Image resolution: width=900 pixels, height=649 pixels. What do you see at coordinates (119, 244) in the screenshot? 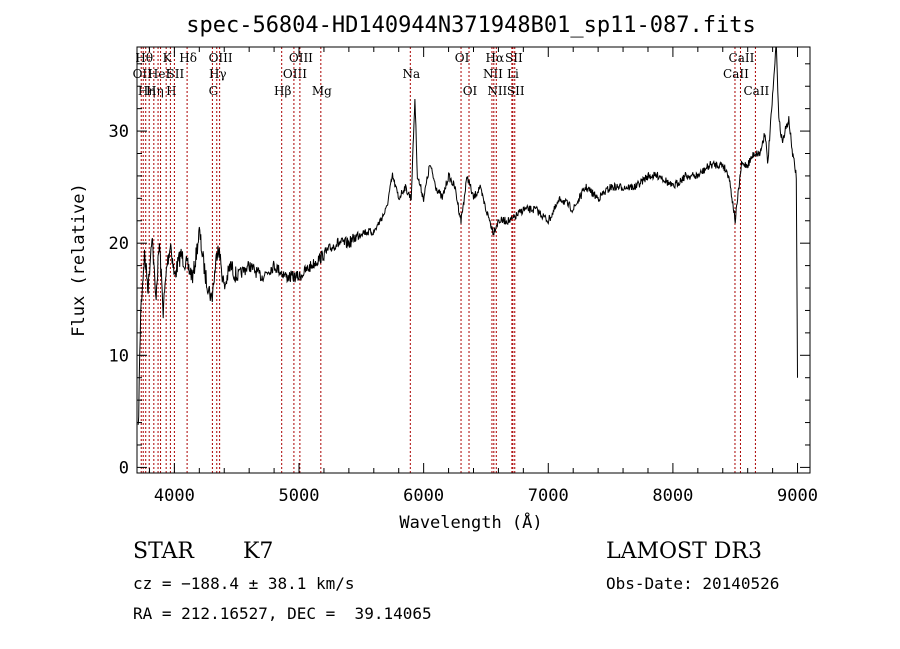
I see `y-tick-label: 20` at bounding box center [119, 244].